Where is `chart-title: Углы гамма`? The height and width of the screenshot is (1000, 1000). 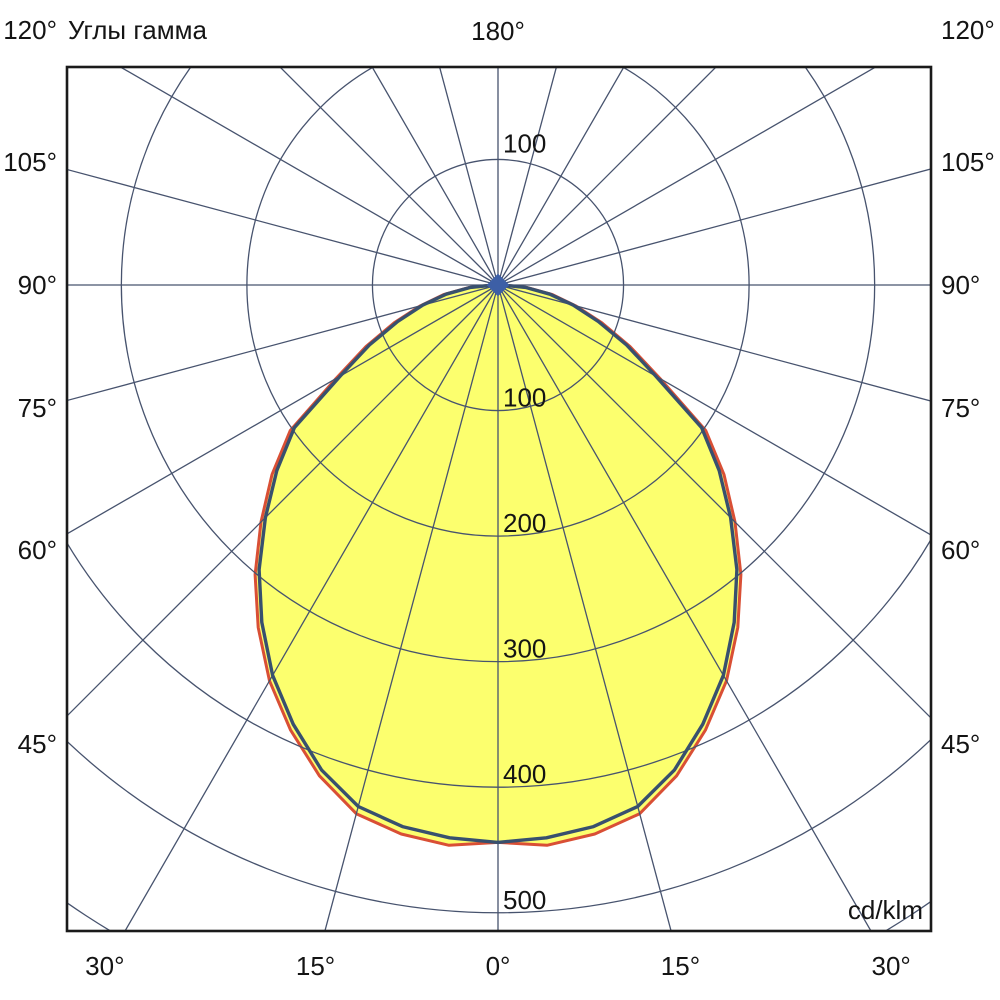 chart-title: Углы гамма is located at coordinates (137, 30).